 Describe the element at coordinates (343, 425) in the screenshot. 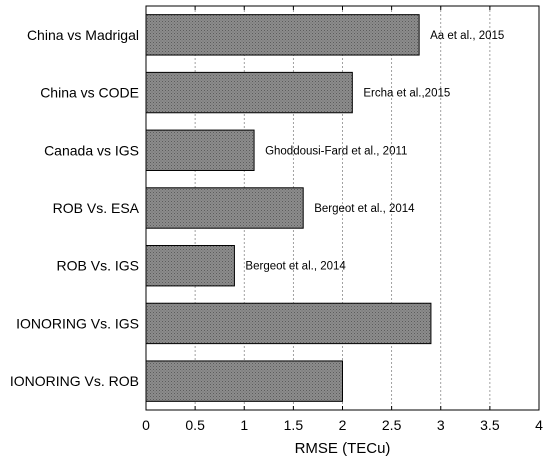

I see `x-tick-label: 2` at that location.